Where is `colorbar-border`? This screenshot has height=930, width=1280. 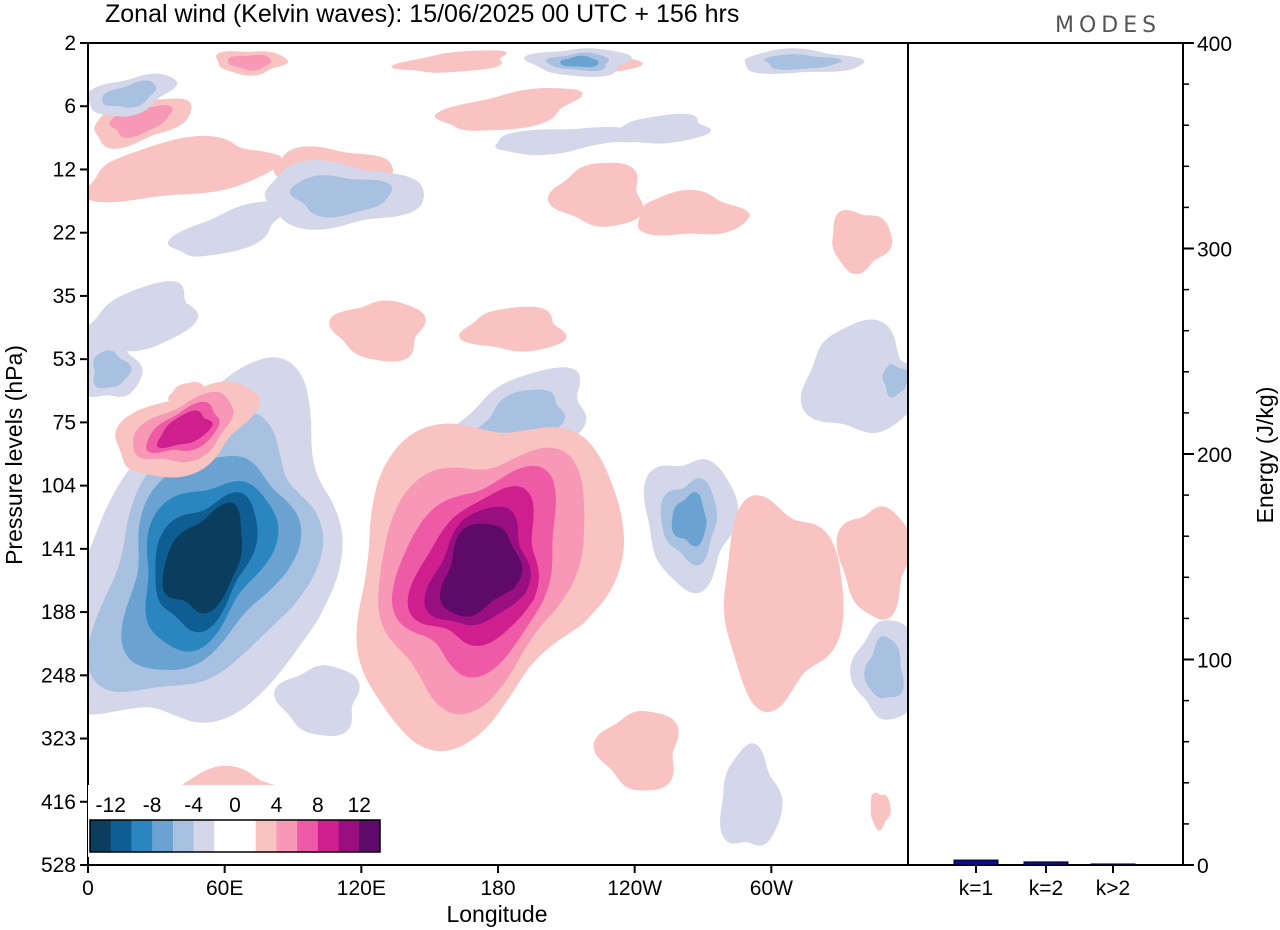 colorbar-border is located at coordinates (235, 836).